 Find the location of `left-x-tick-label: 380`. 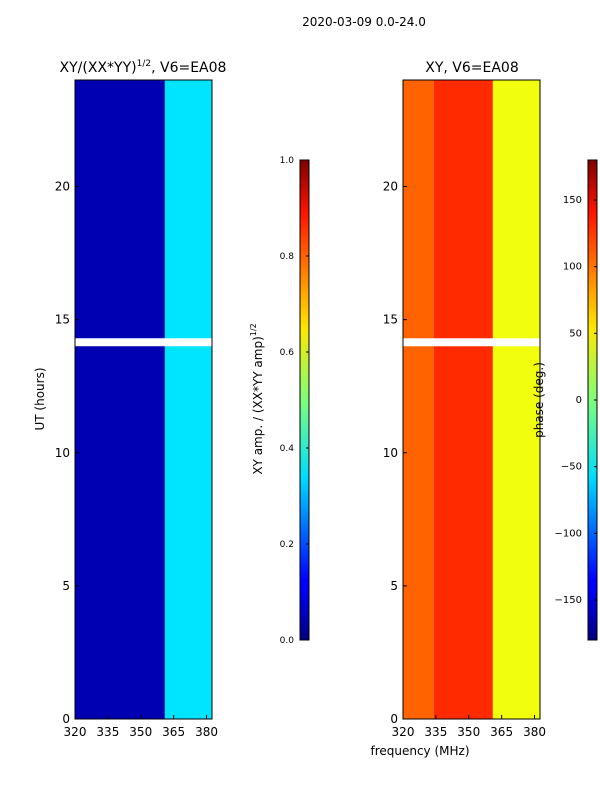

left-x-tick-label: 380 is located at coordinates (206, 732).